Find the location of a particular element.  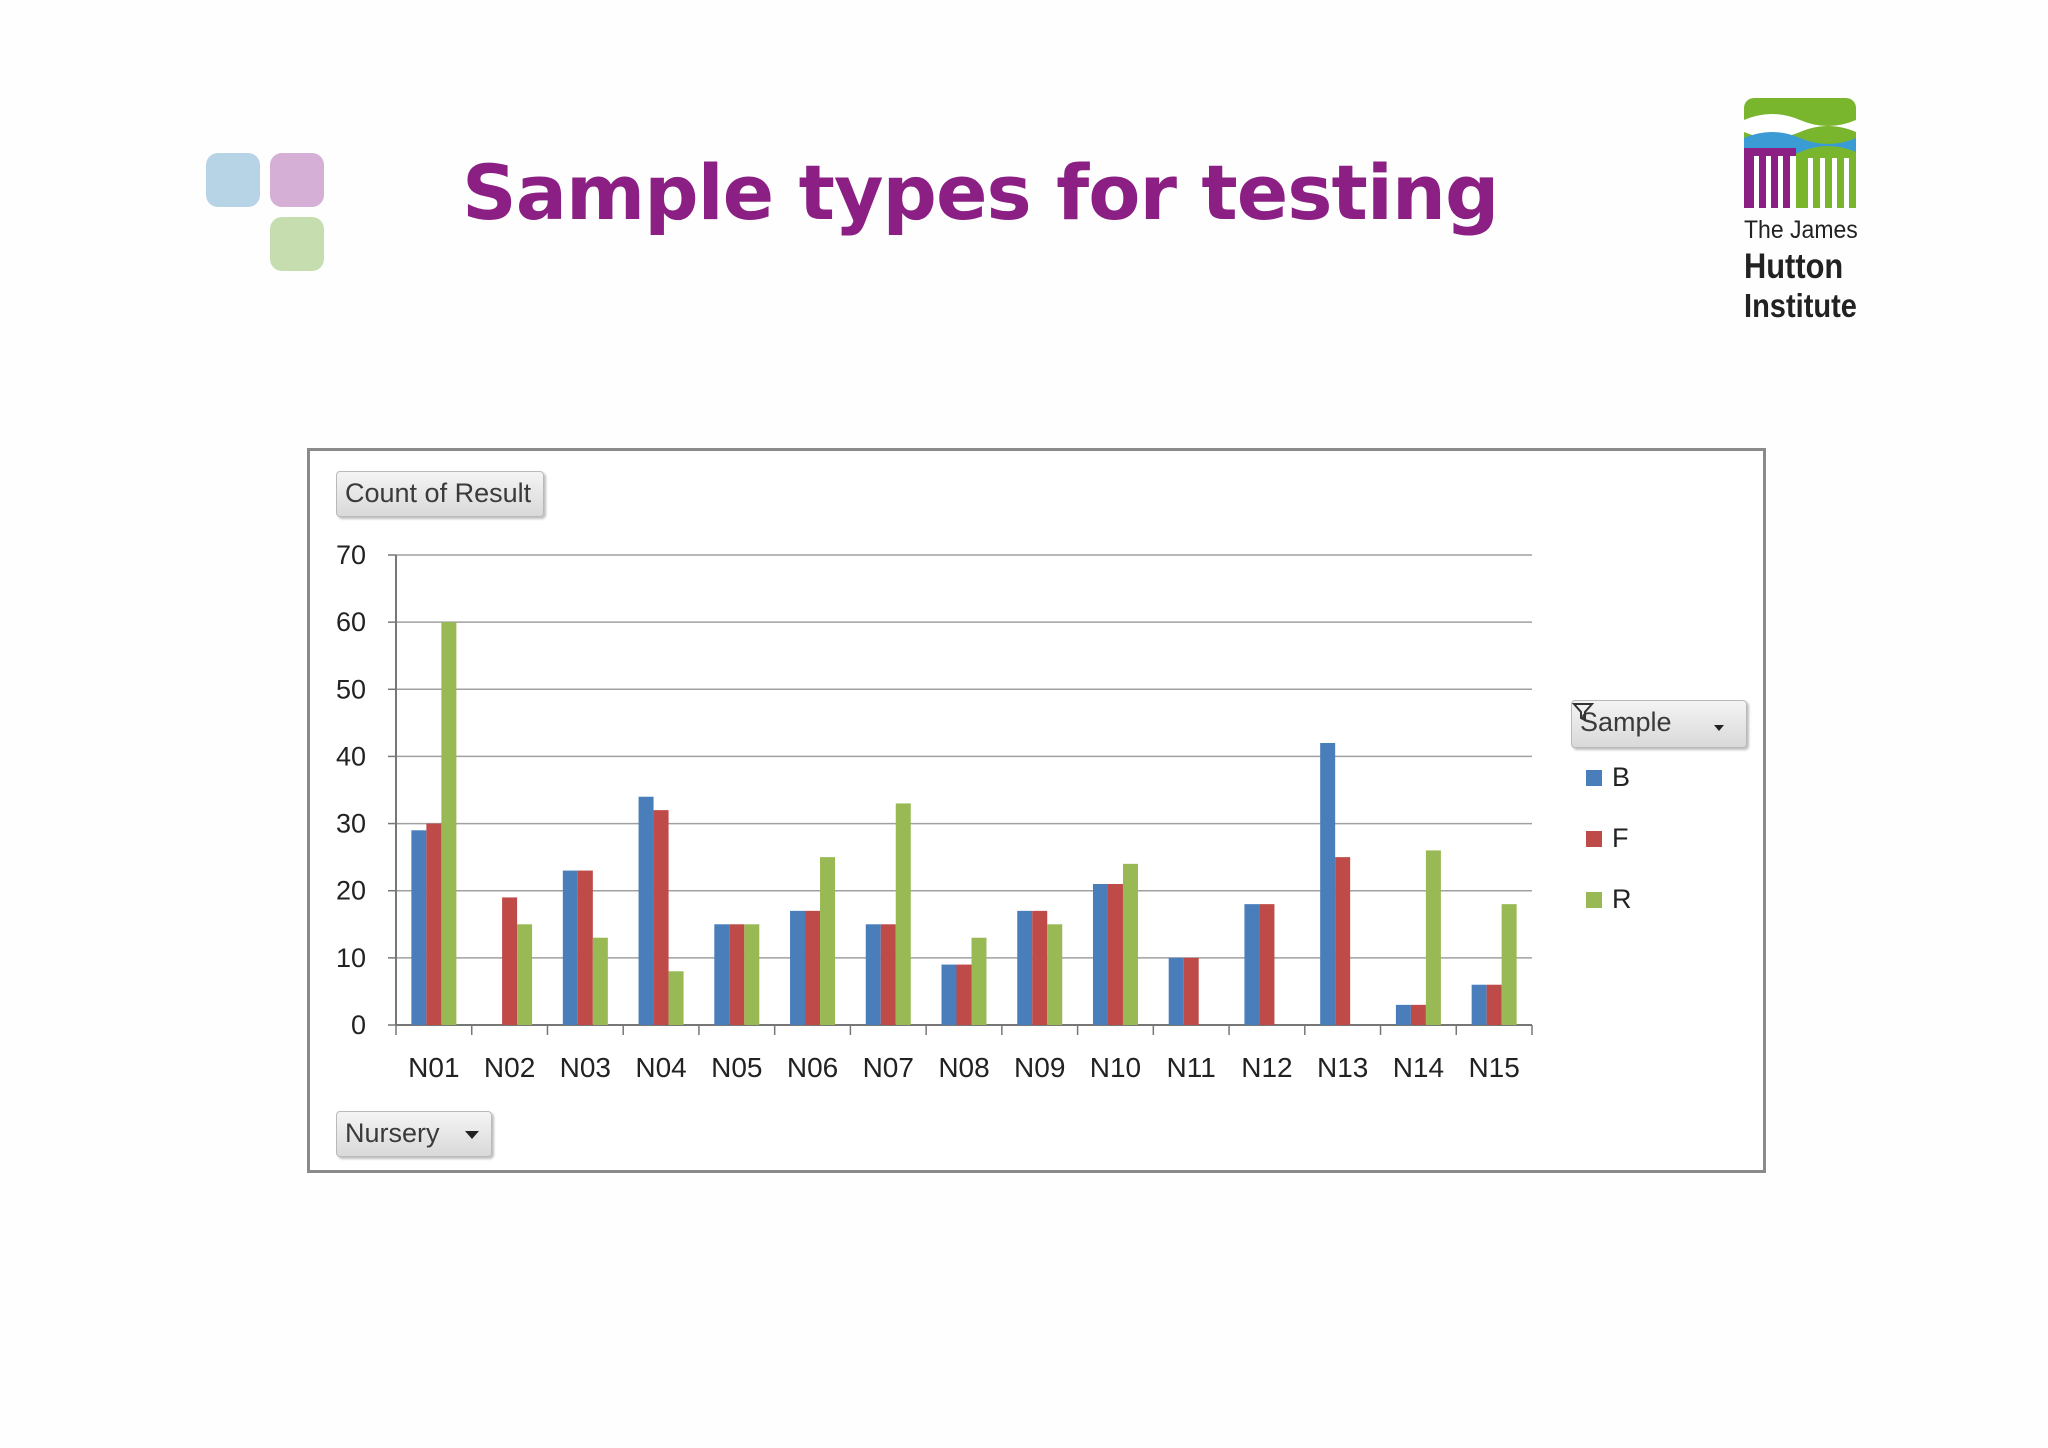

bar-B-N10 is located at coordinates (1100, 954).